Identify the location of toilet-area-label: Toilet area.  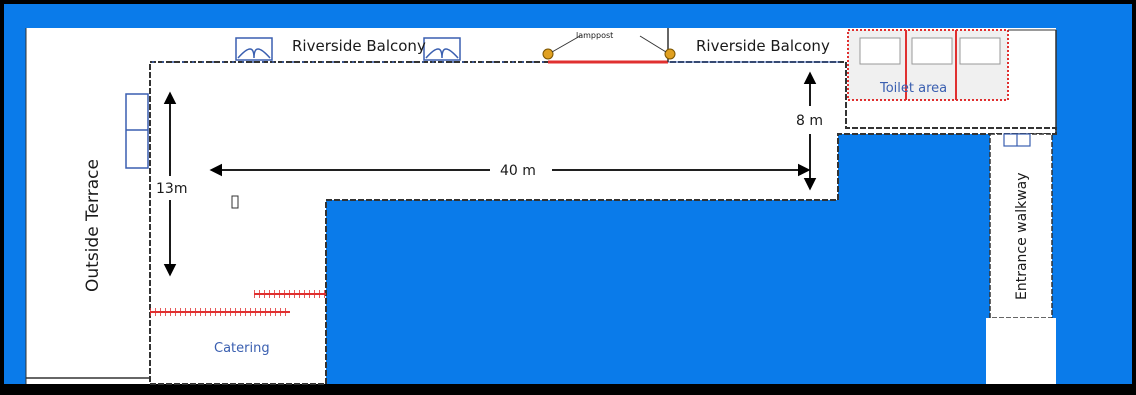
(913, 88).